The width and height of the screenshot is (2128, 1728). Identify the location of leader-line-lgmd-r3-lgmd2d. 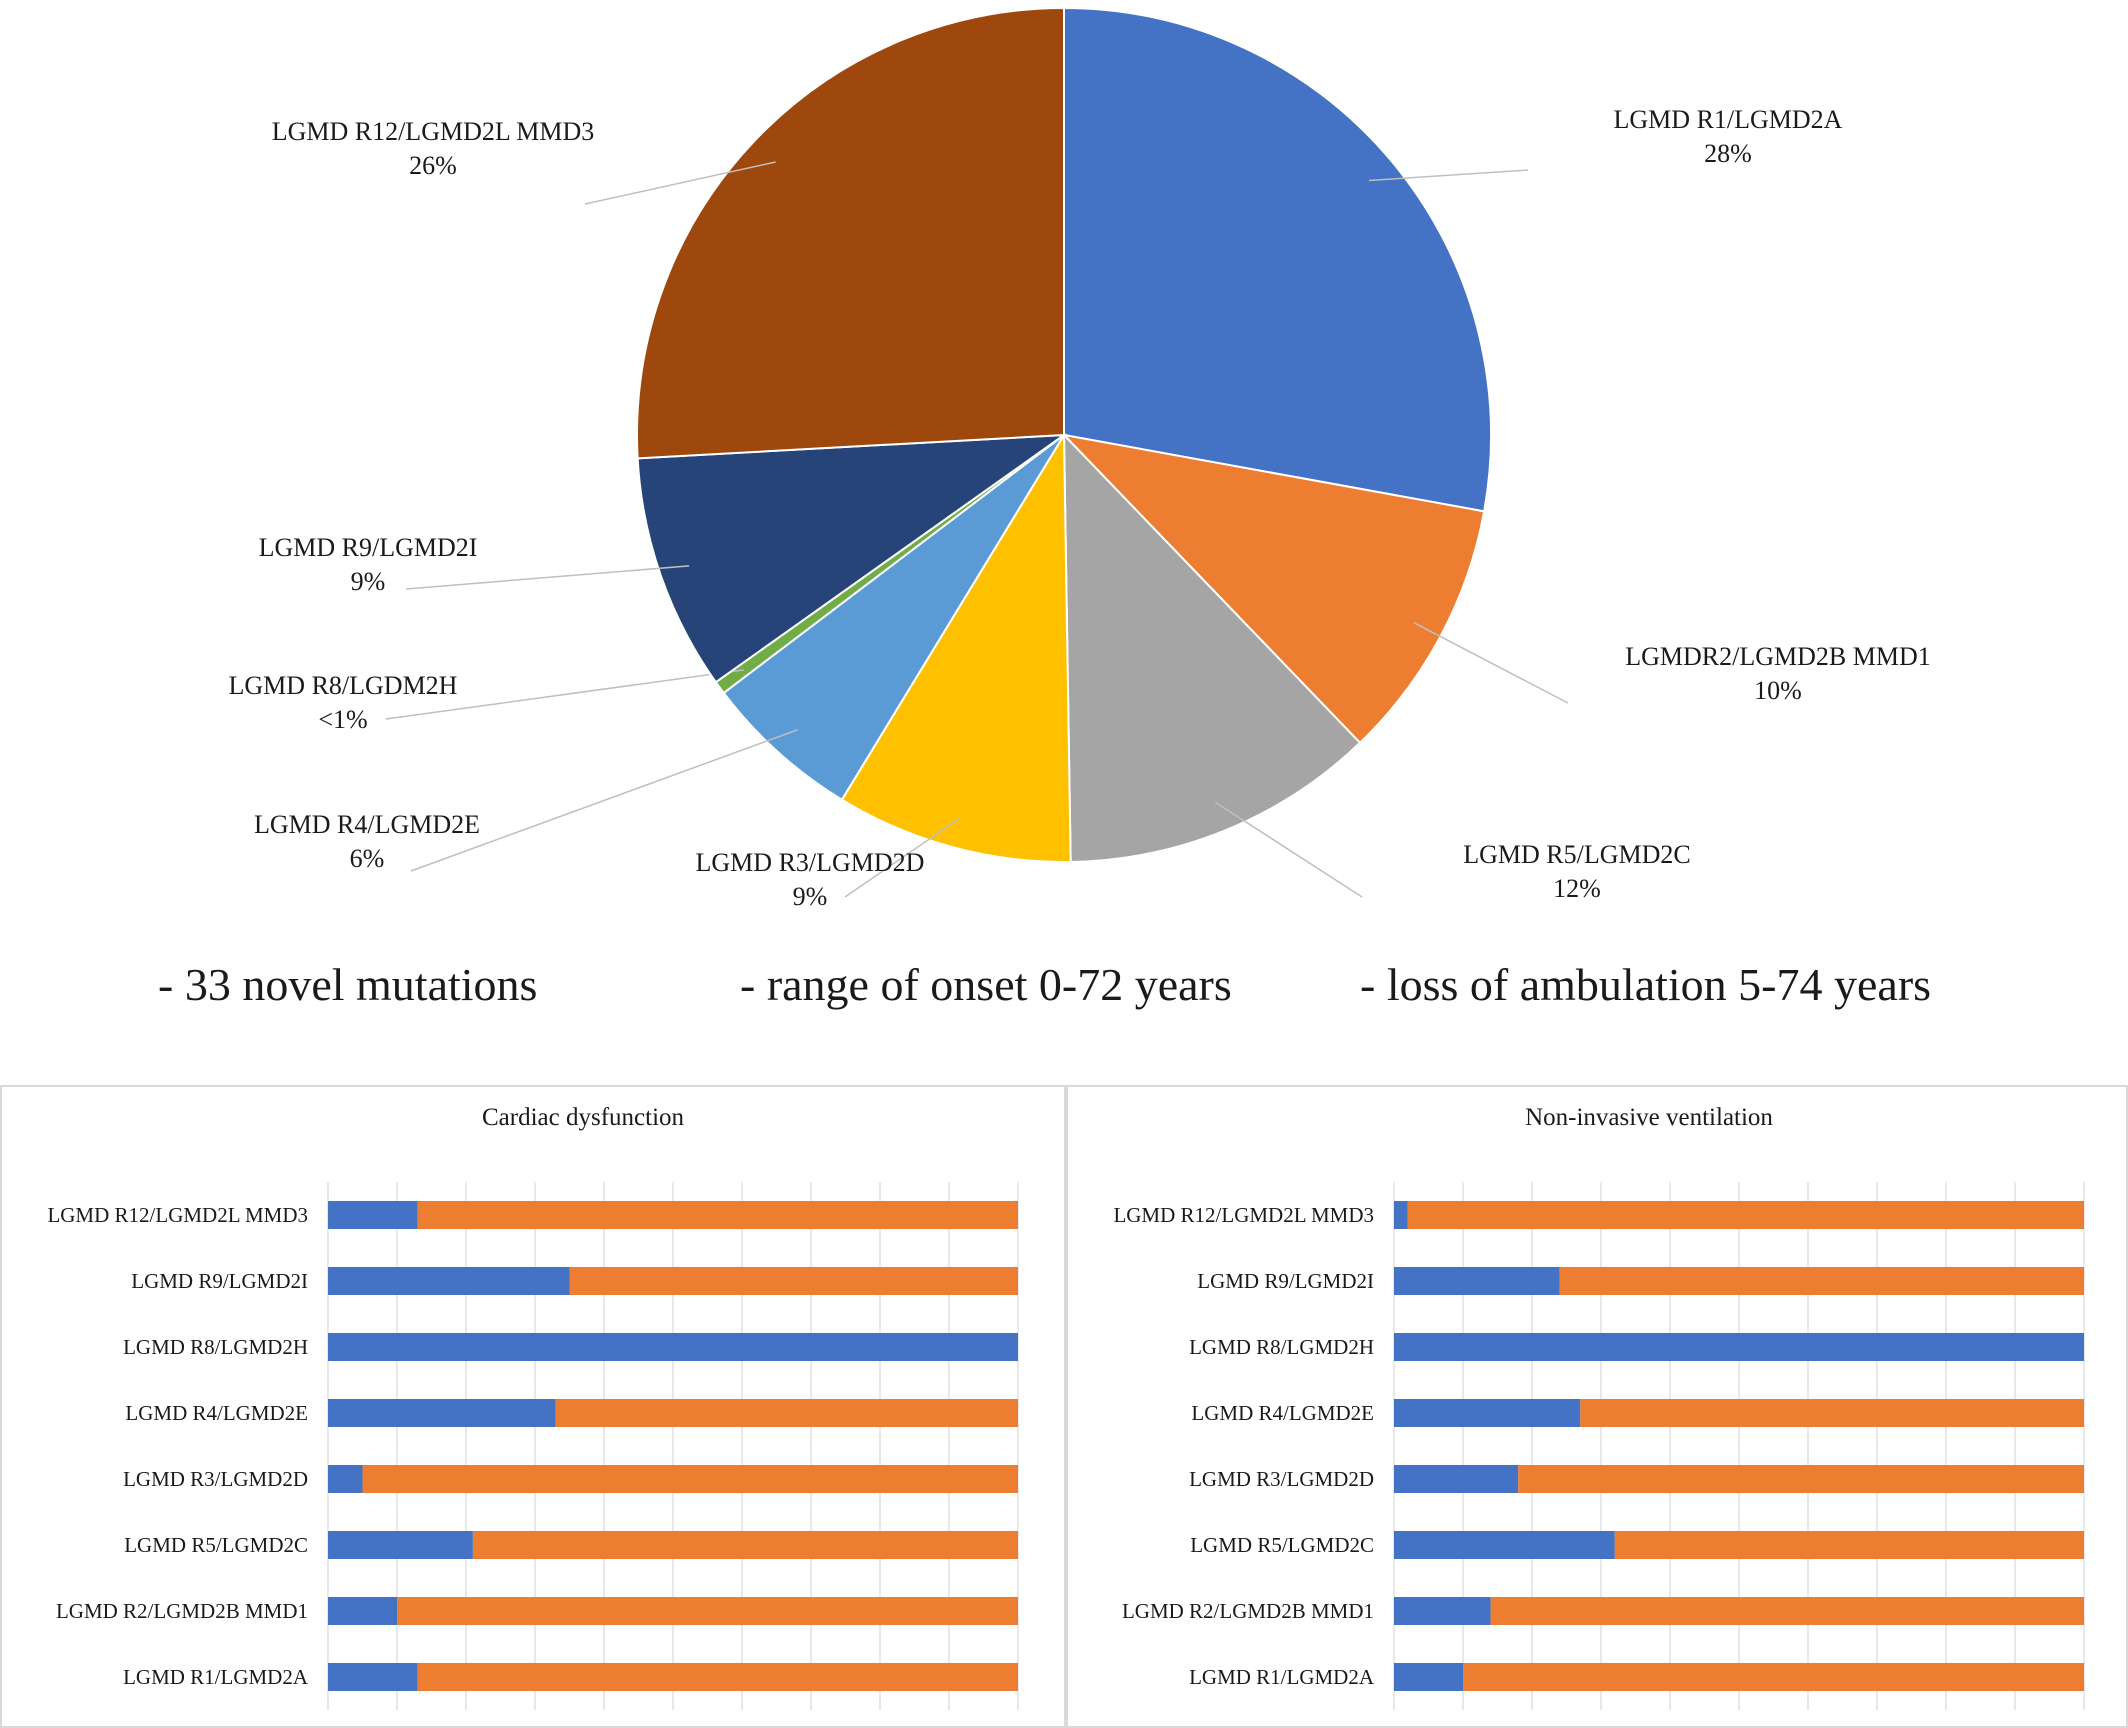
(902, 857).